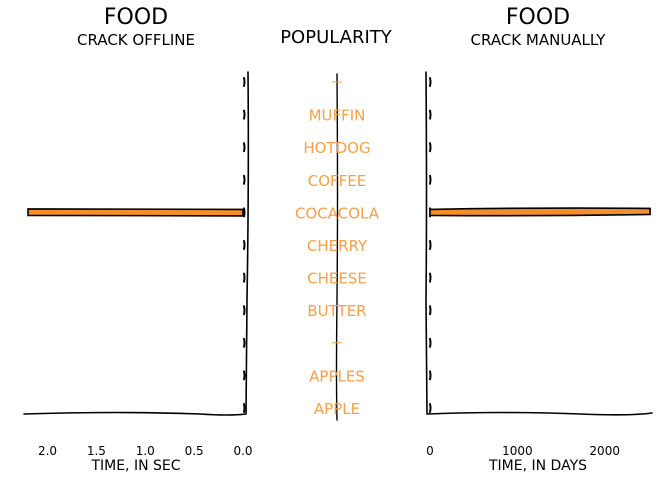  I want to click on left-x-tick-labels: 2.0 1.5 1.0 0.5 0.0, so click(145, 451).